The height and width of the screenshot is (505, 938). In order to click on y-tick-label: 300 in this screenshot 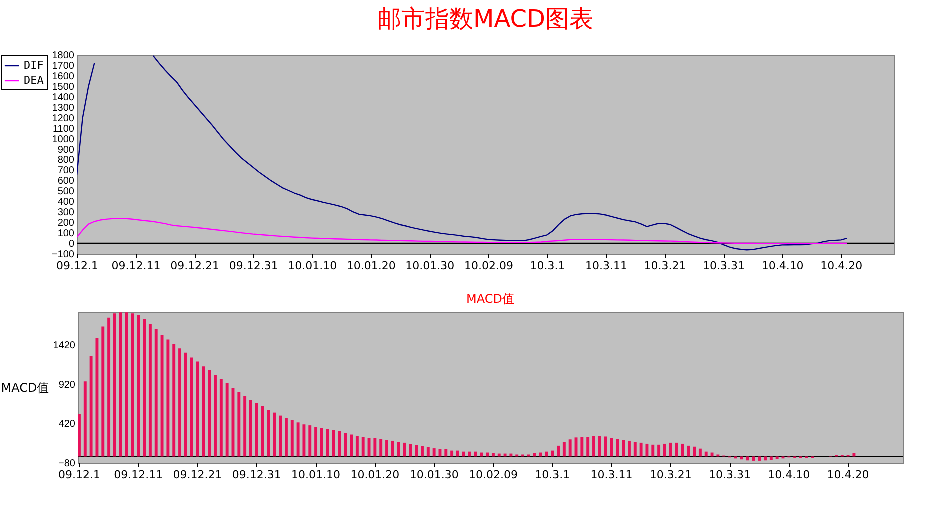, I will do `click(66, 213)`.